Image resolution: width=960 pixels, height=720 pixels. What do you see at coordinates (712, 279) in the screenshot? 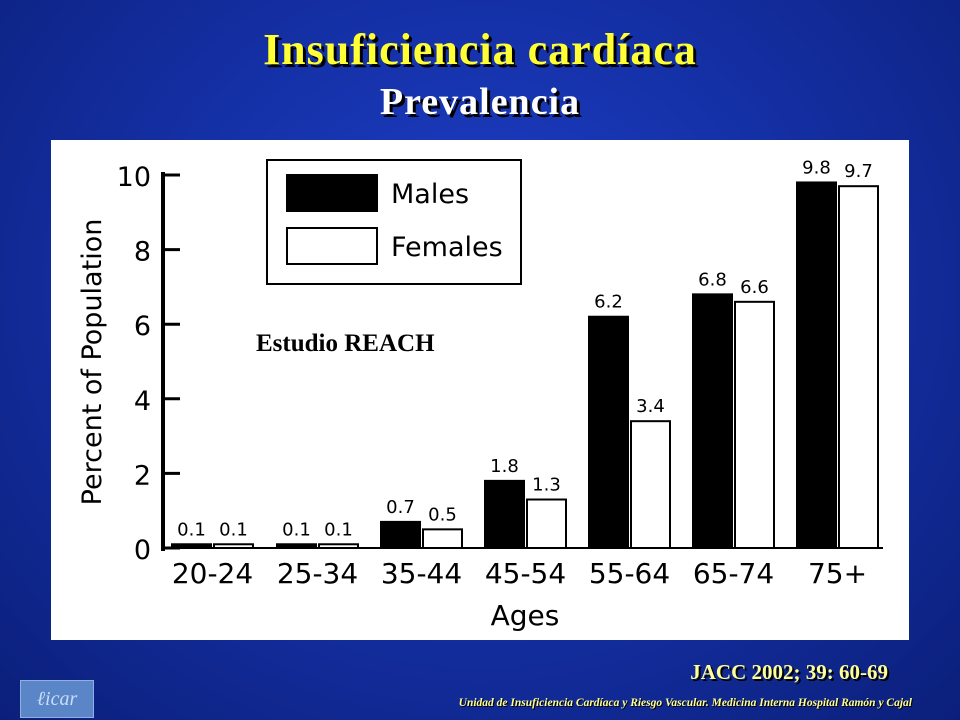
I see `data-label: 6.8` at bounding box center [712, 279].